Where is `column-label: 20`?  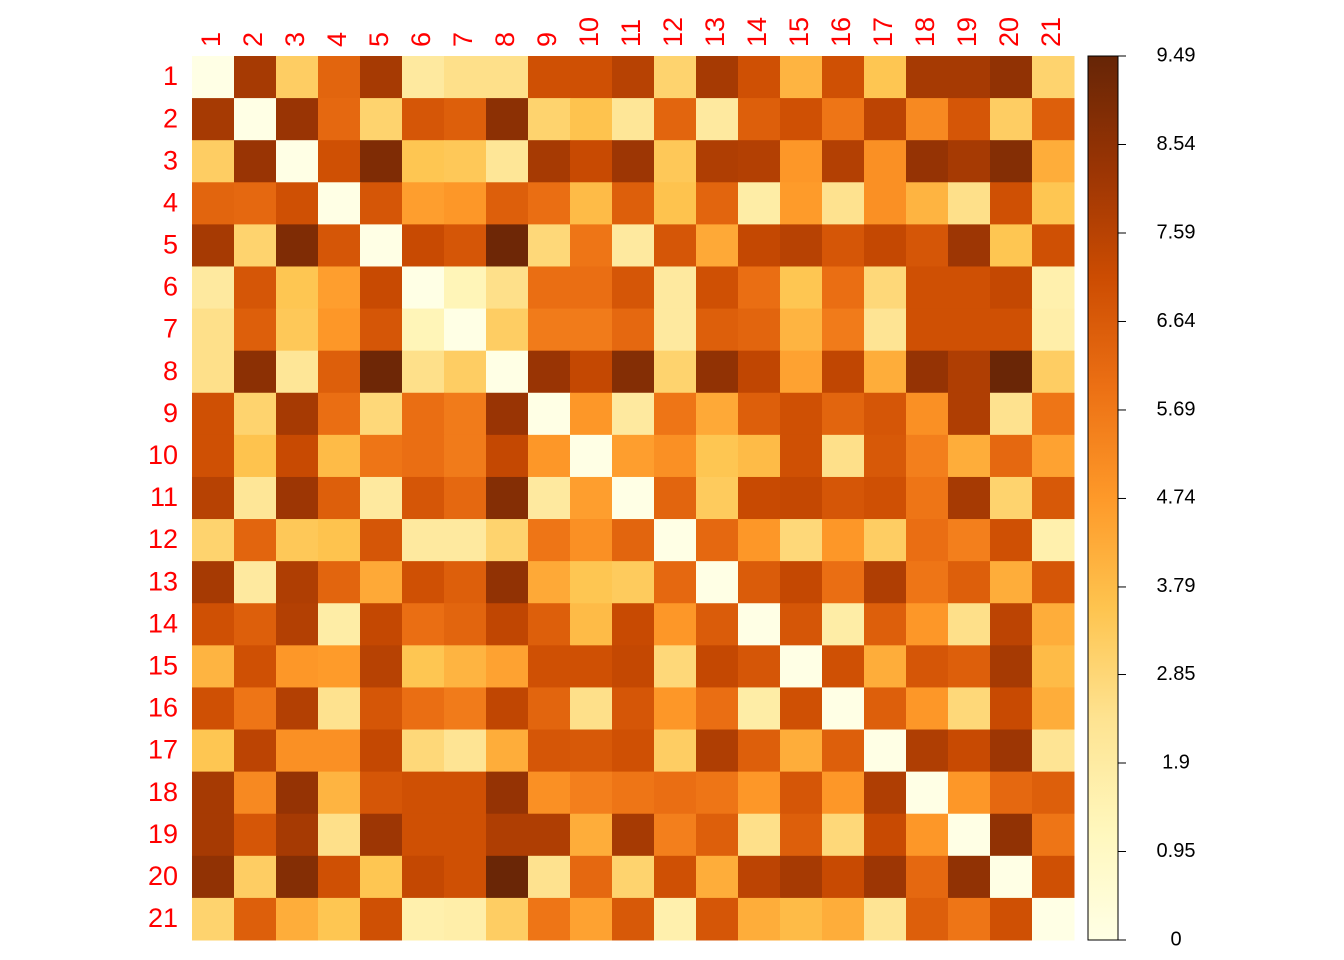 column-label: 20 is located at coordinates (1009, 32).